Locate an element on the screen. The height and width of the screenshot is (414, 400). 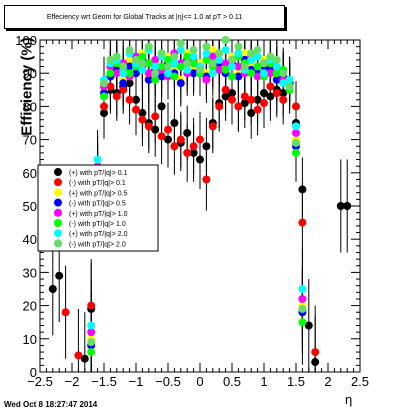
x-tick-label: 1 is located at coordinates (263, 381).